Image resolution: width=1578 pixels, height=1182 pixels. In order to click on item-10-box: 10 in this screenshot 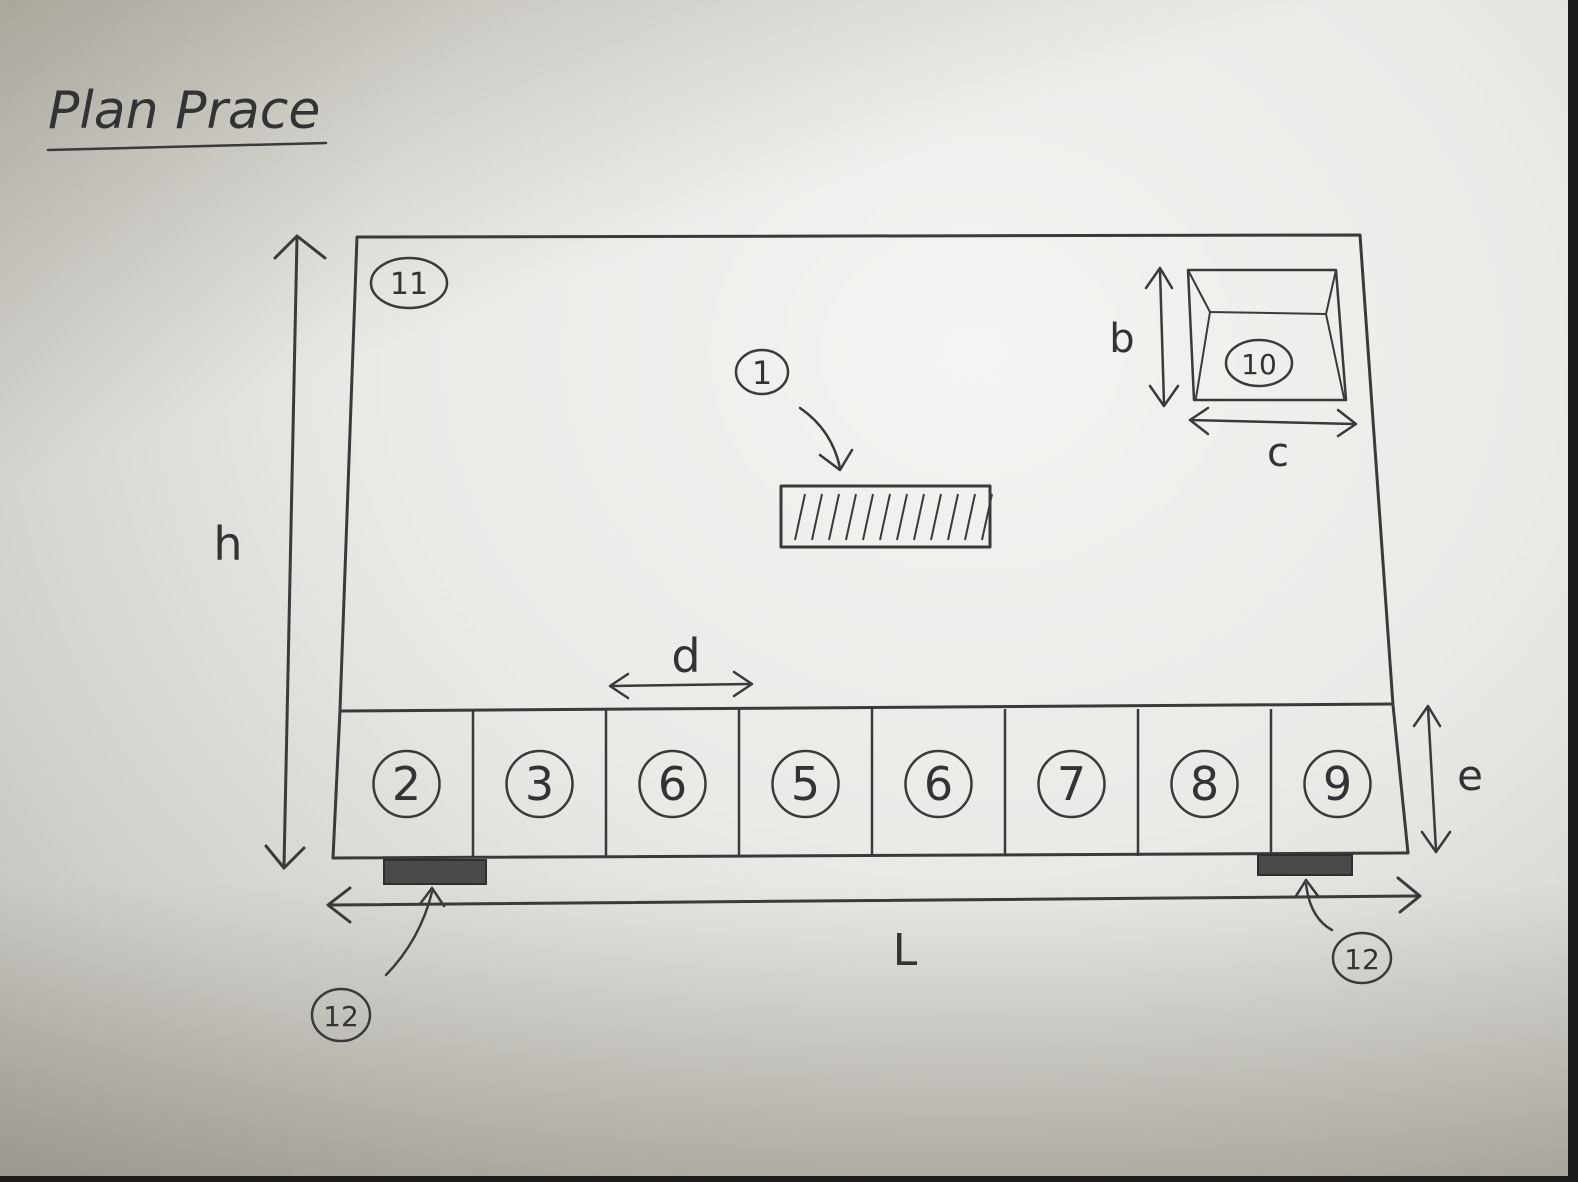, I will do `click(1267, 335)`.